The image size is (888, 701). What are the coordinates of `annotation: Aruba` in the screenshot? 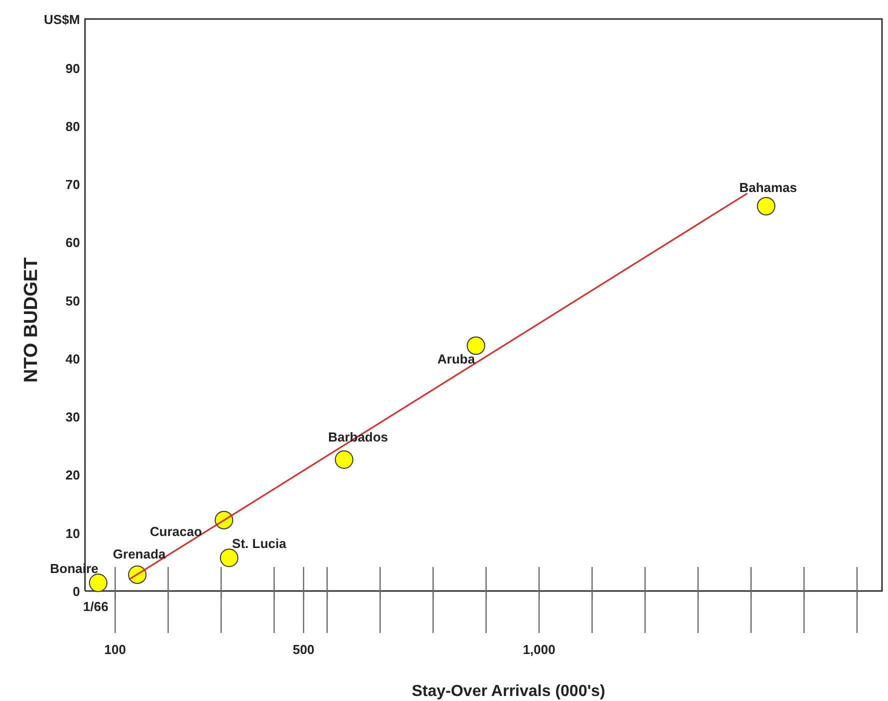 It's located at (456, 359).